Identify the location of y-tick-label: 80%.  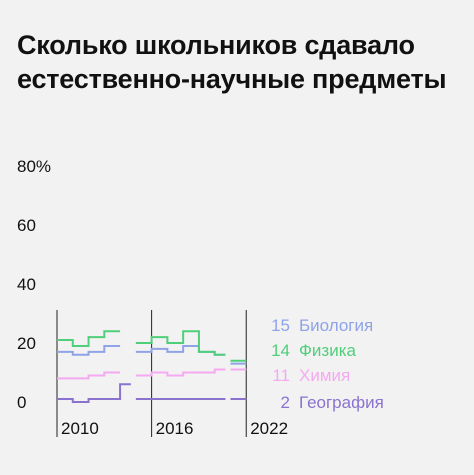
(34, 166).